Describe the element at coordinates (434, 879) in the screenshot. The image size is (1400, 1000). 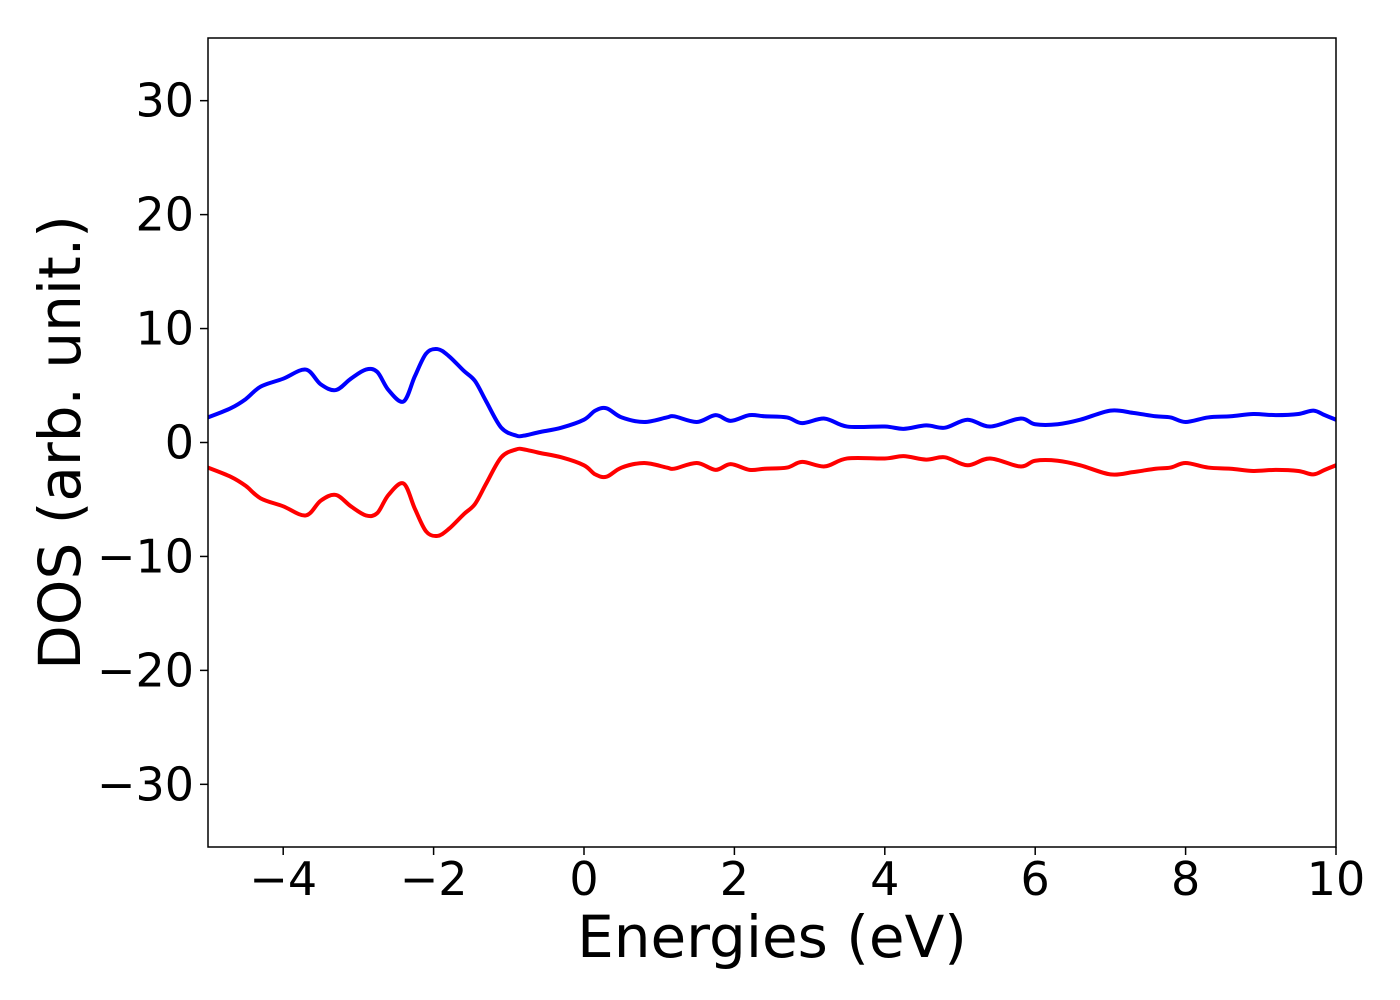
I see `x-tick-label: −2` at that location.